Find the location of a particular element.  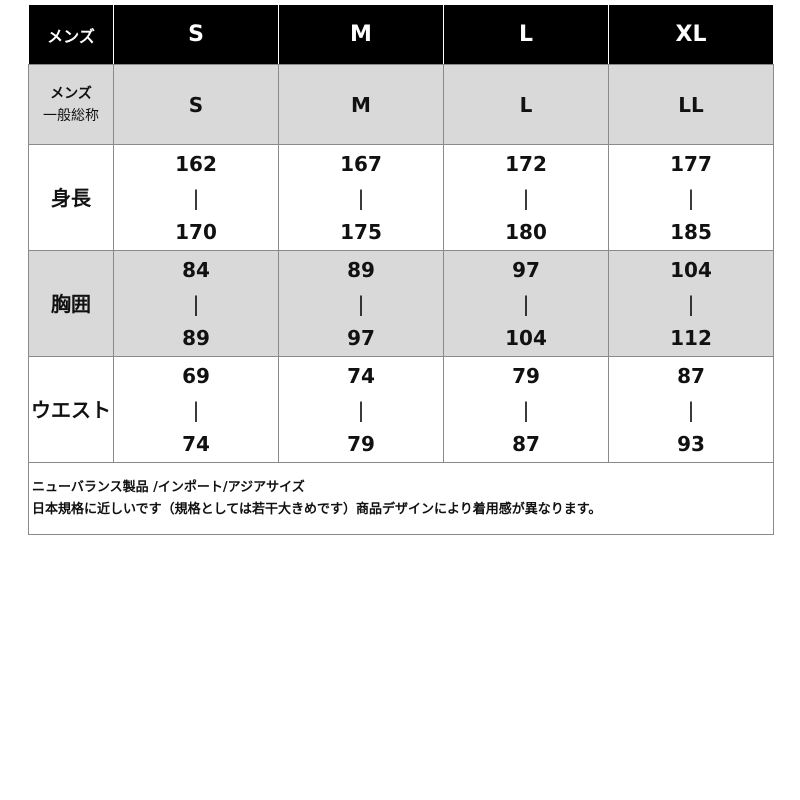

row-label: 胸囲 is located at coordinates (71, 303).